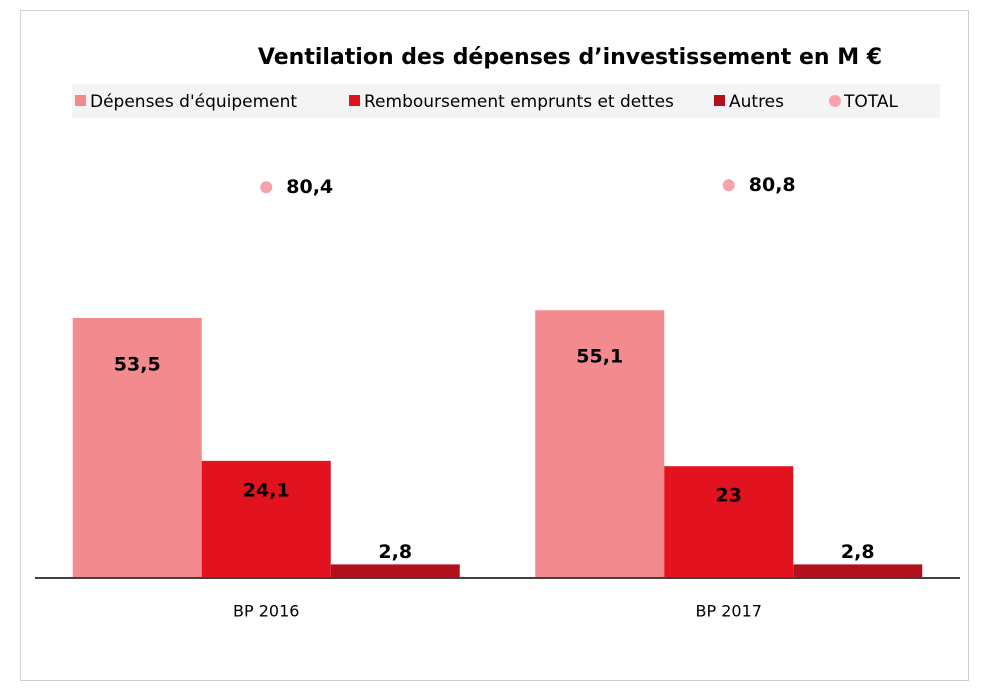 Image resolution: width=989 pixels, height=693 pixels. I want to click on data-label: 53,5, so click(137, 364).